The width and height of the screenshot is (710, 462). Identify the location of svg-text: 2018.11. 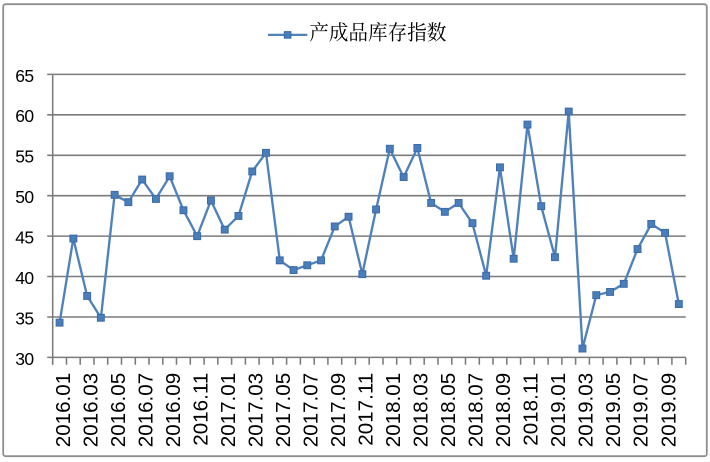
(531, 409).